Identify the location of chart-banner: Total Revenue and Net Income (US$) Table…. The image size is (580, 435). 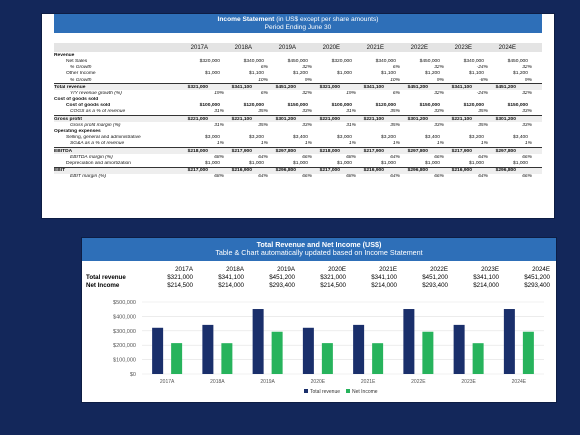
(319, 249).